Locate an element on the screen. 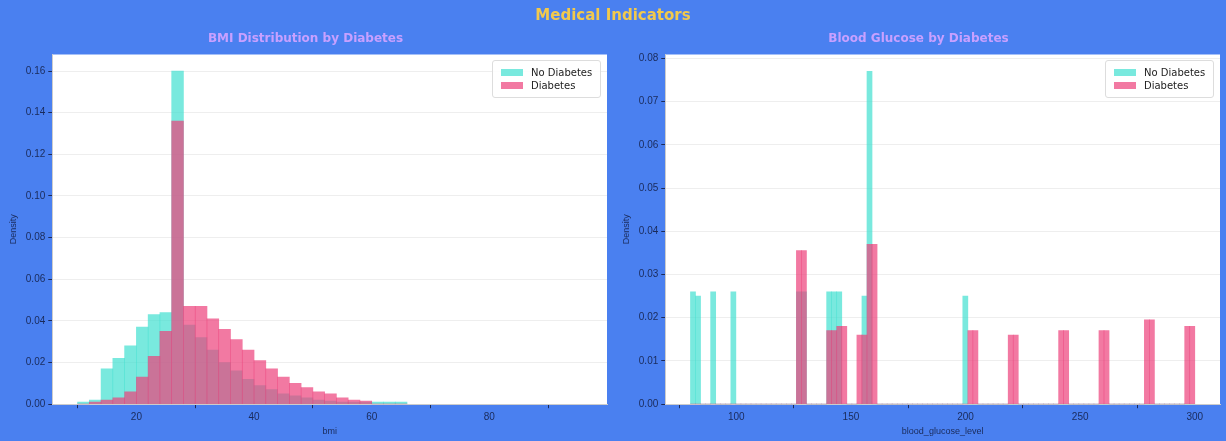 Image resolution: width=1226 pixels, height=441 pixels. chart-subtitle: BMI Distribution by Diabetes is located at coordinates (305, 38).